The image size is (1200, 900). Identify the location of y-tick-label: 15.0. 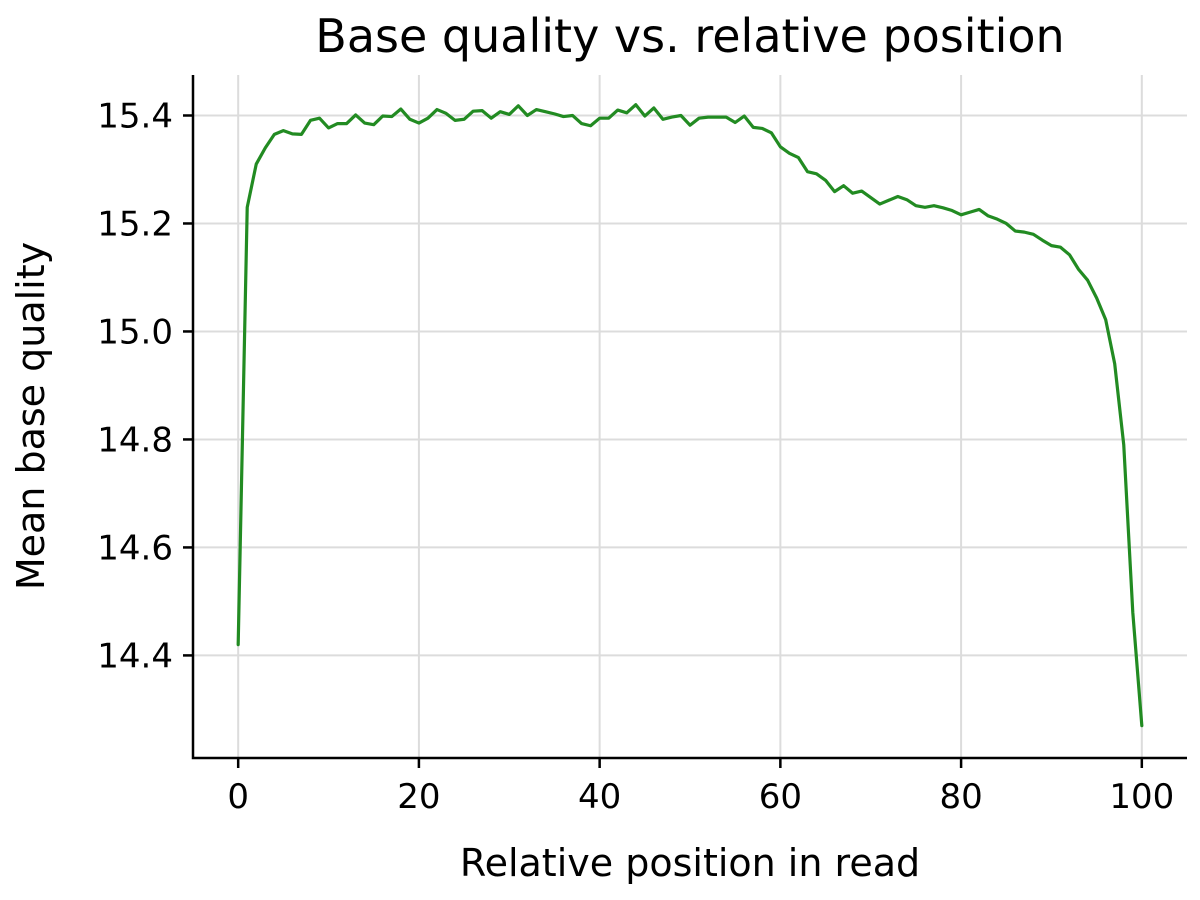
(135, 332).